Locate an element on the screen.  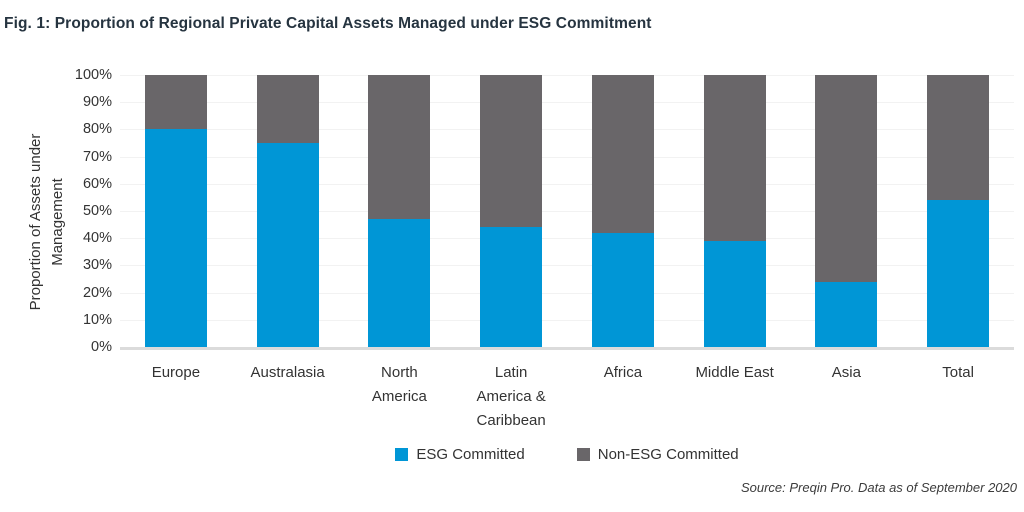
bar-column-north-america is located at coordinates (400, 211).